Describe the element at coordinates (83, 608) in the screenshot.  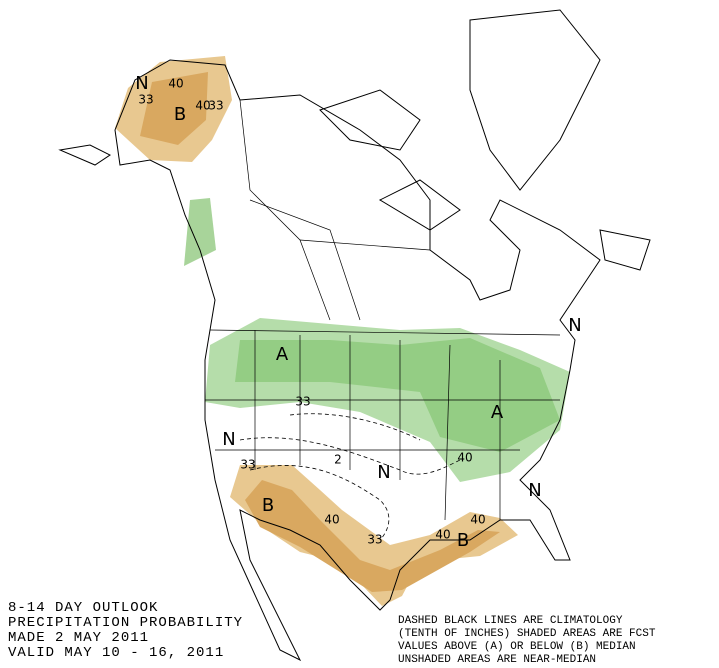
I see `header-line: 8-14 DAY OUTLOOK` at that location.